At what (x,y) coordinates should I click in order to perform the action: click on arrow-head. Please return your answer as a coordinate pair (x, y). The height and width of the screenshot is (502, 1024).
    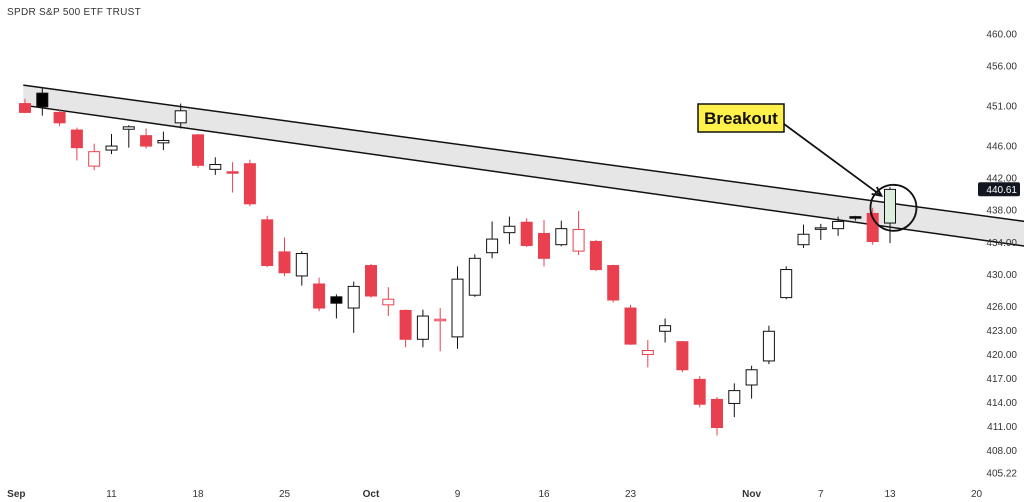
    Looking at the image, I should click on (877, 192).